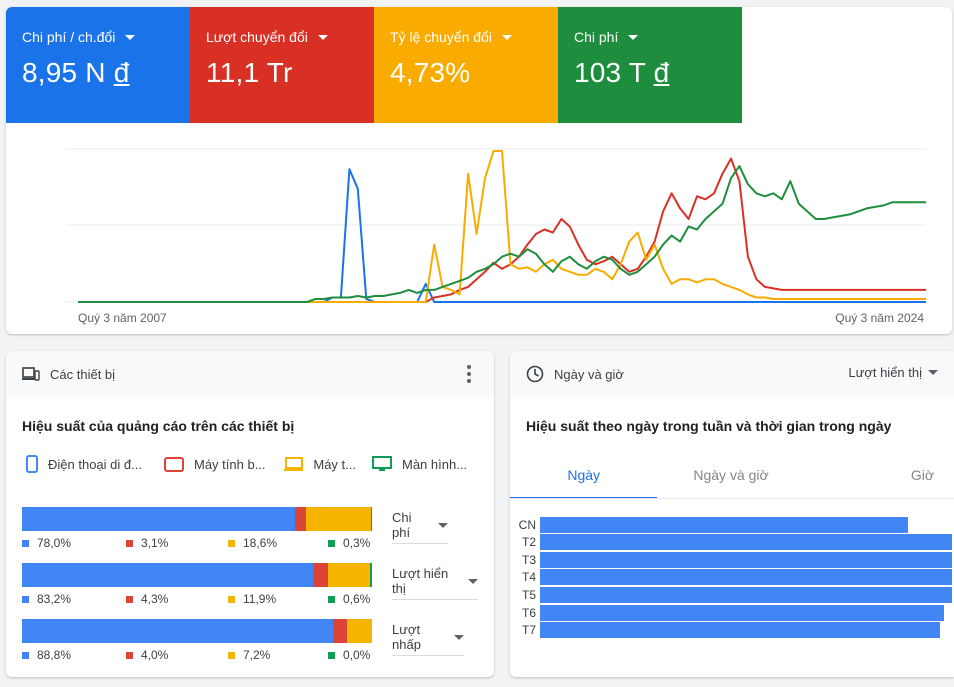 The width and height of the screenshot is (954, 687). What do you see at coordinates (527, 524) in the screenshot?
I see `day-label: CN` at bounding box center [527, 524].